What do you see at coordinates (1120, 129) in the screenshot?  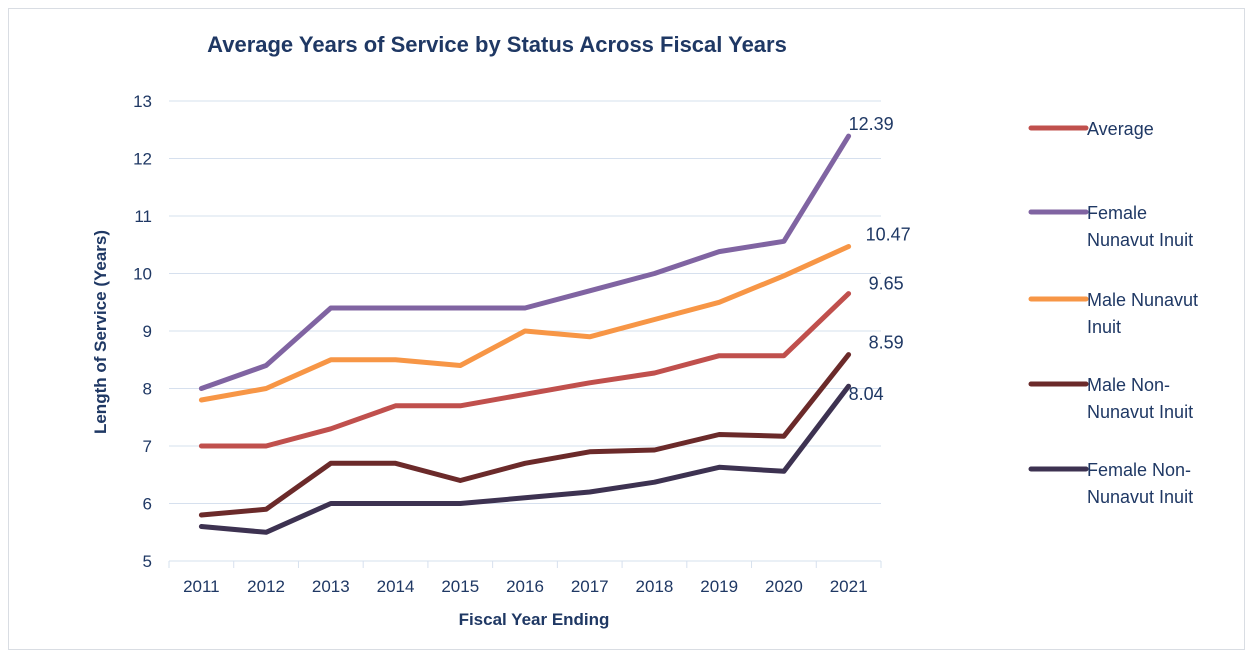 I see `legend-label: Average` at bounding box center [1120, 129].